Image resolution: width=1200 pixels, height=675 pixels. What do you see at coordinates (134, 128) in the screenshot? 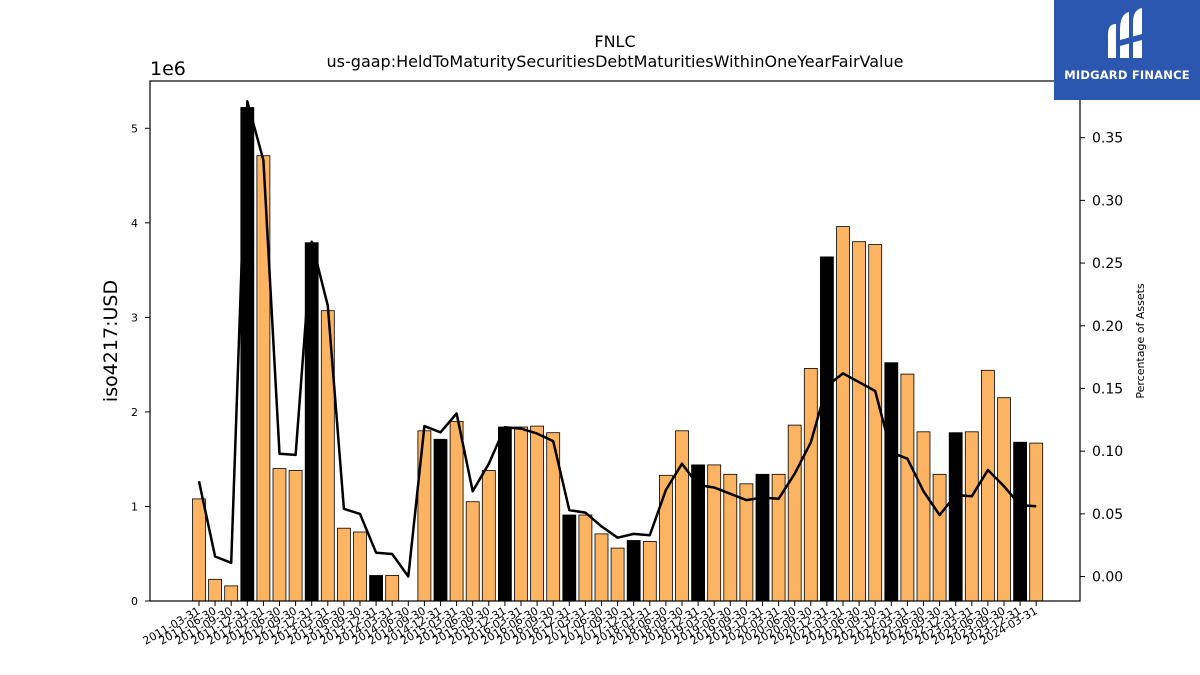
I see `y-tick-label: 5` at bounding box center [134, 128].